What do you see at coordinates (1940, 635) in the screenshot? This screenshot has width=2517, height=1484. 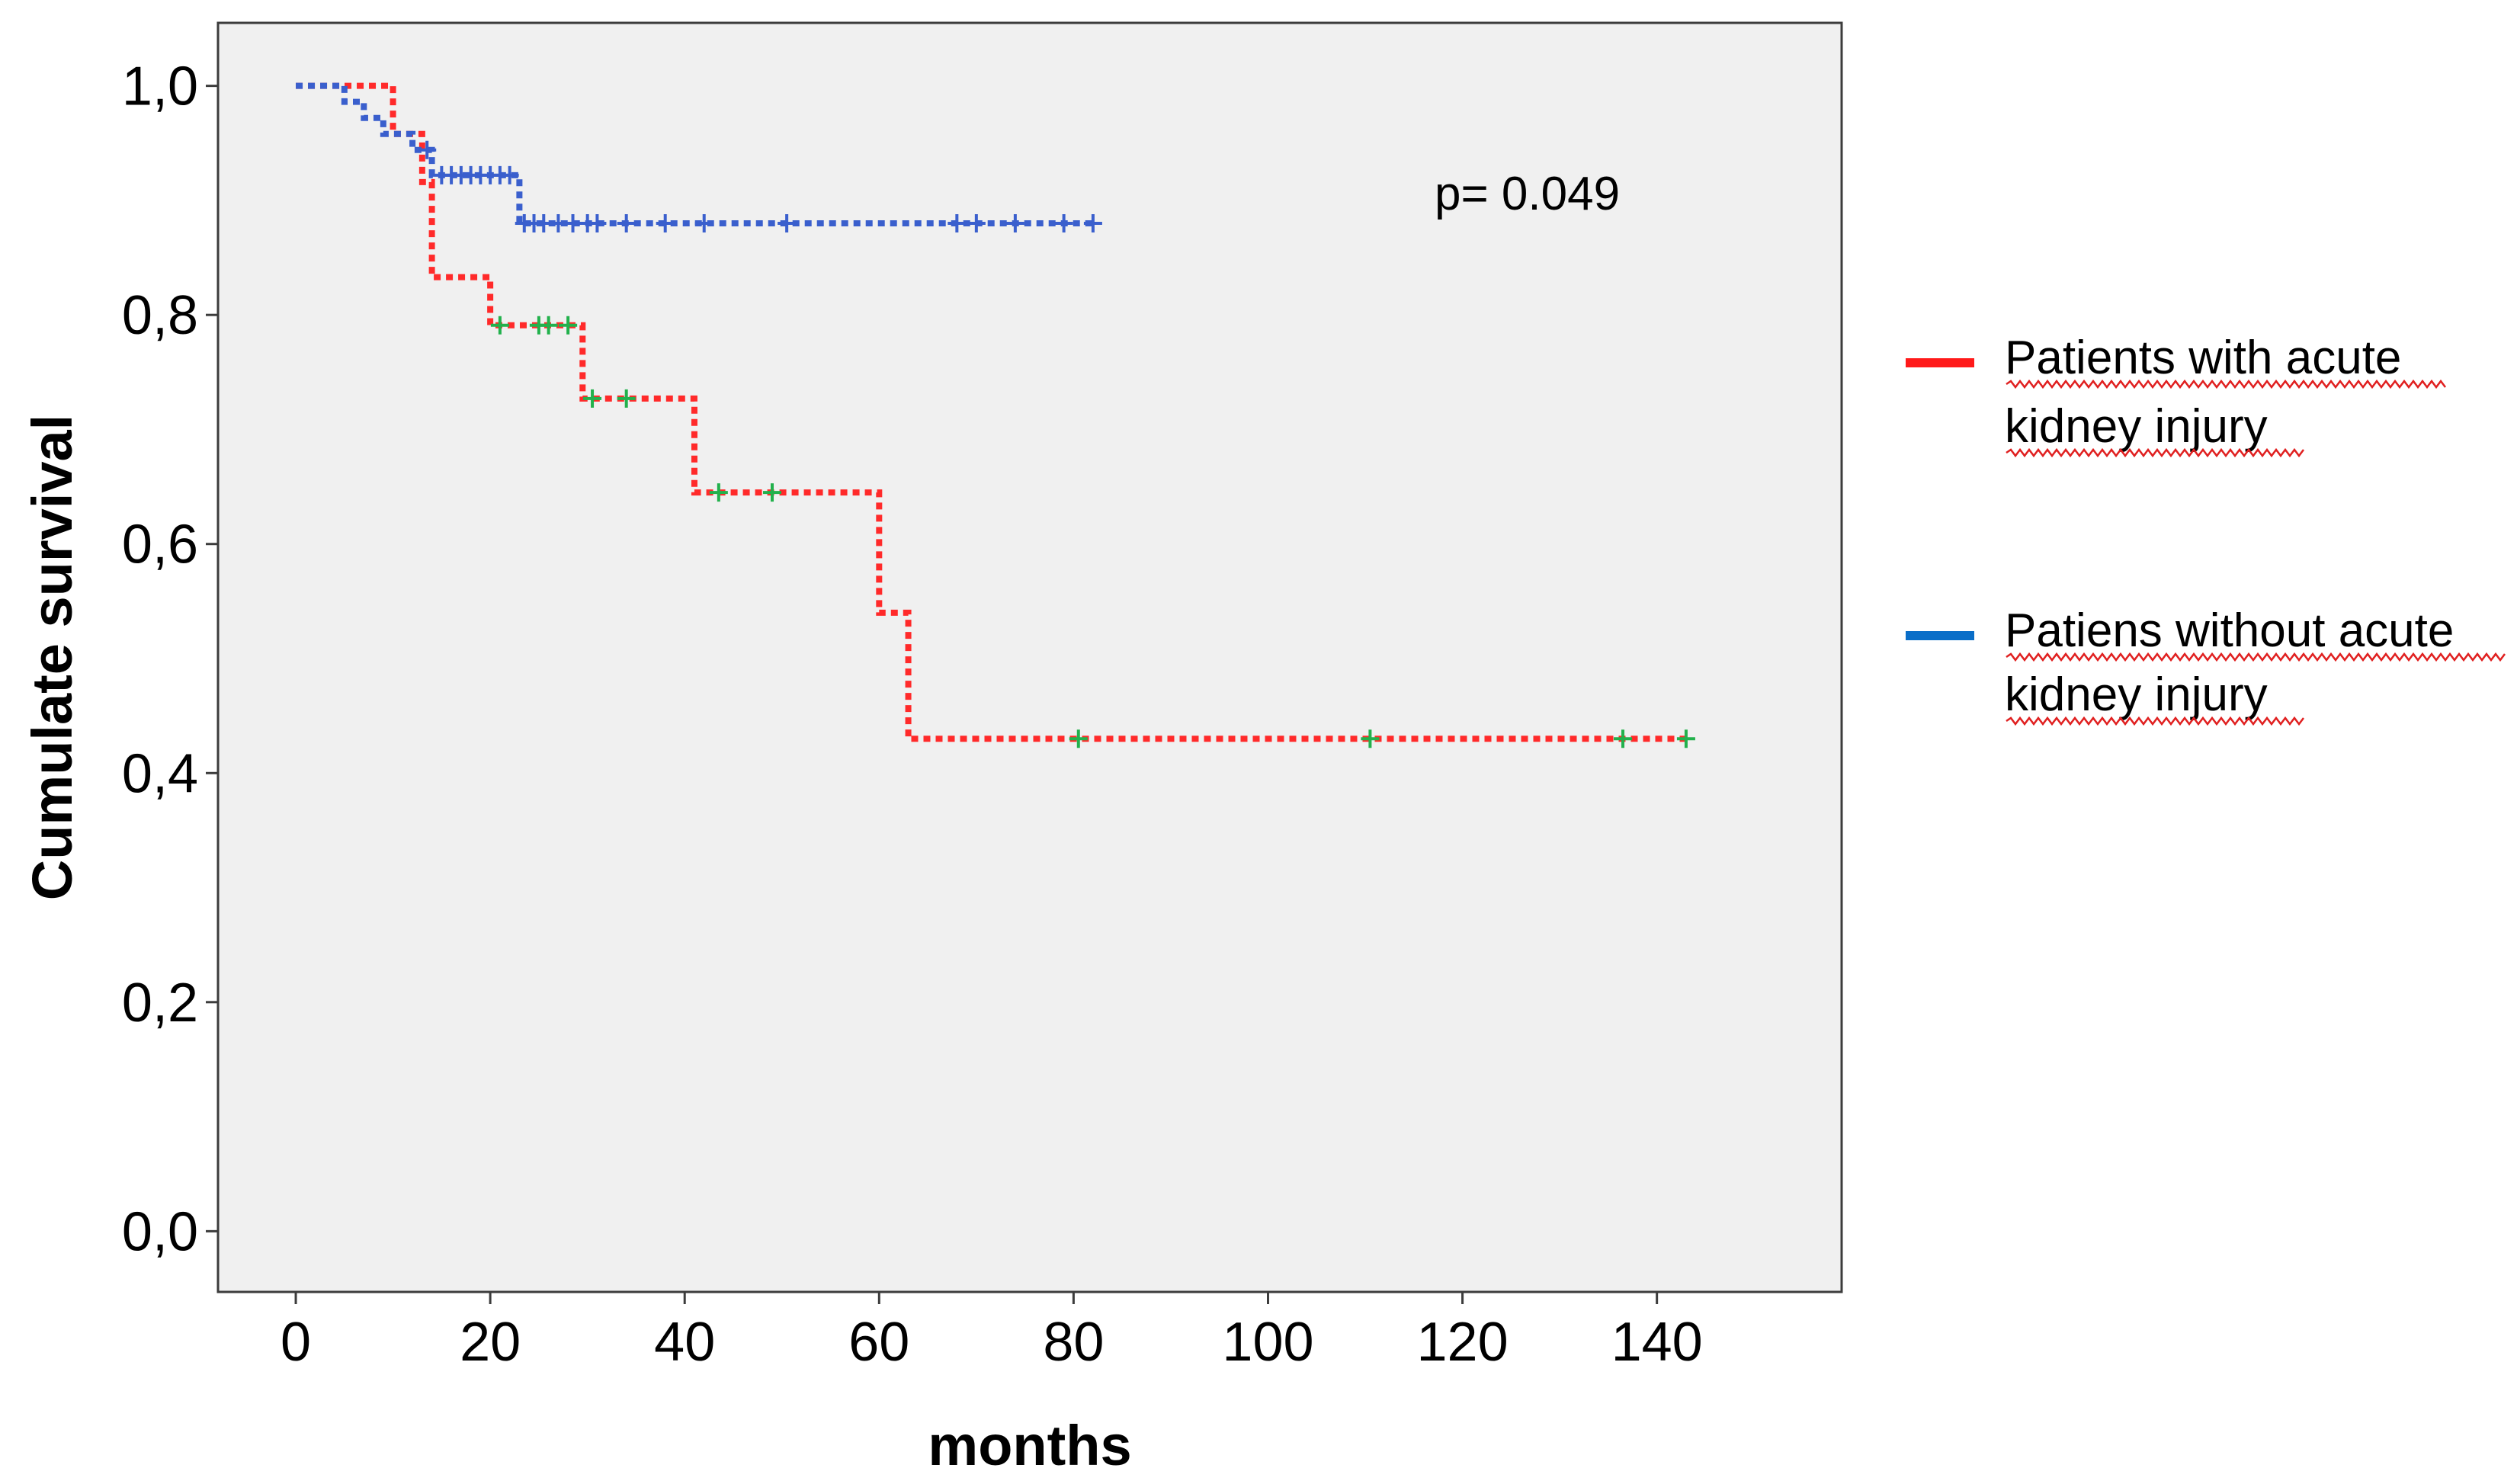 I see `legend-swatch-no-aki` at bounding box center [1940, 635].